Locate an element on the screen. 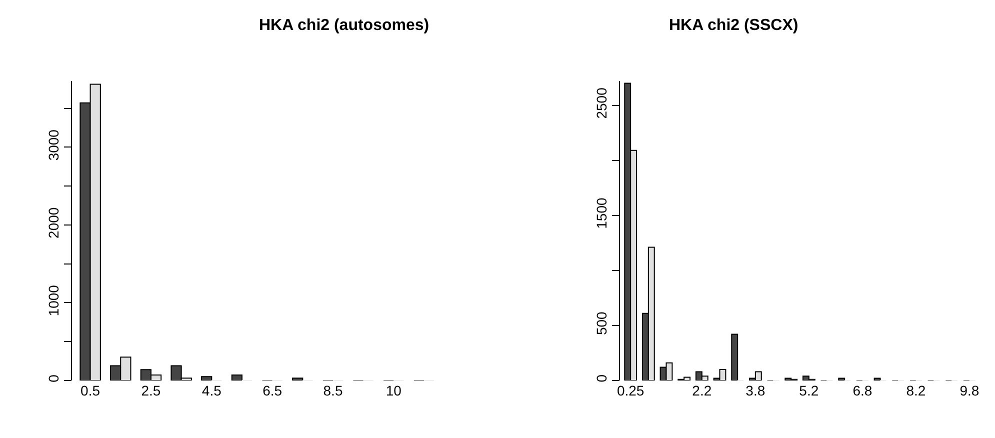 The height and width of the screenshot is (438, 995). x-tick-label: 0.5 is located at coordinates (90, 390).